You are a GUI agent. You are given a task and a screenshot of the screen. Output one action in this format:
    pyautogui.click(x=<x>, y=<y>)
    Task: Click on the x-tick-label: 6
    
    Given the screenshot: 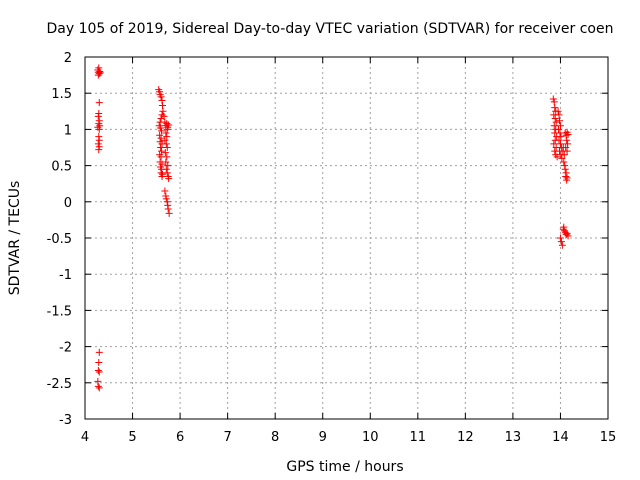 What is the action you would take?
    pyautogui.click(x=180, y=437)
    